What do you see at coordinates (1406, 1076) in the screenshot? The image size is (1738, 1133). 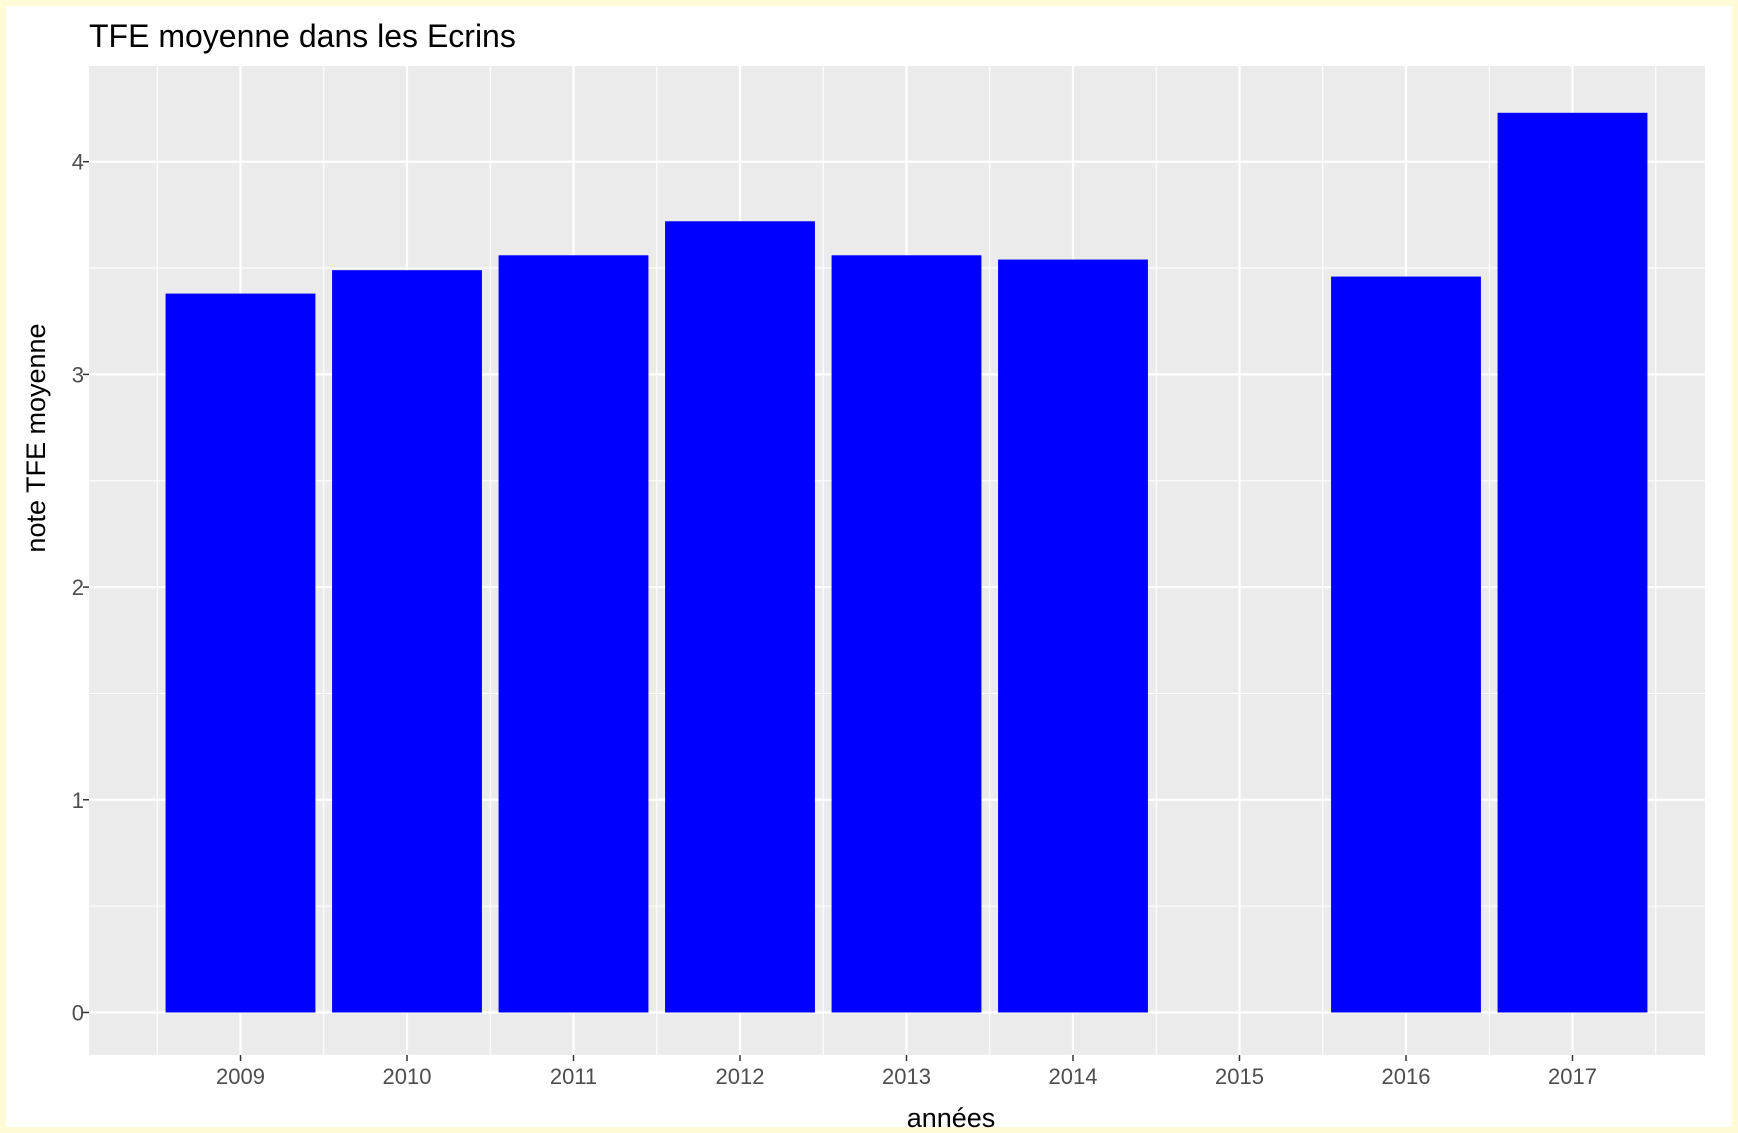 I see `x-tick-label-2016: 2016` at bounding box center [1406, 1076].